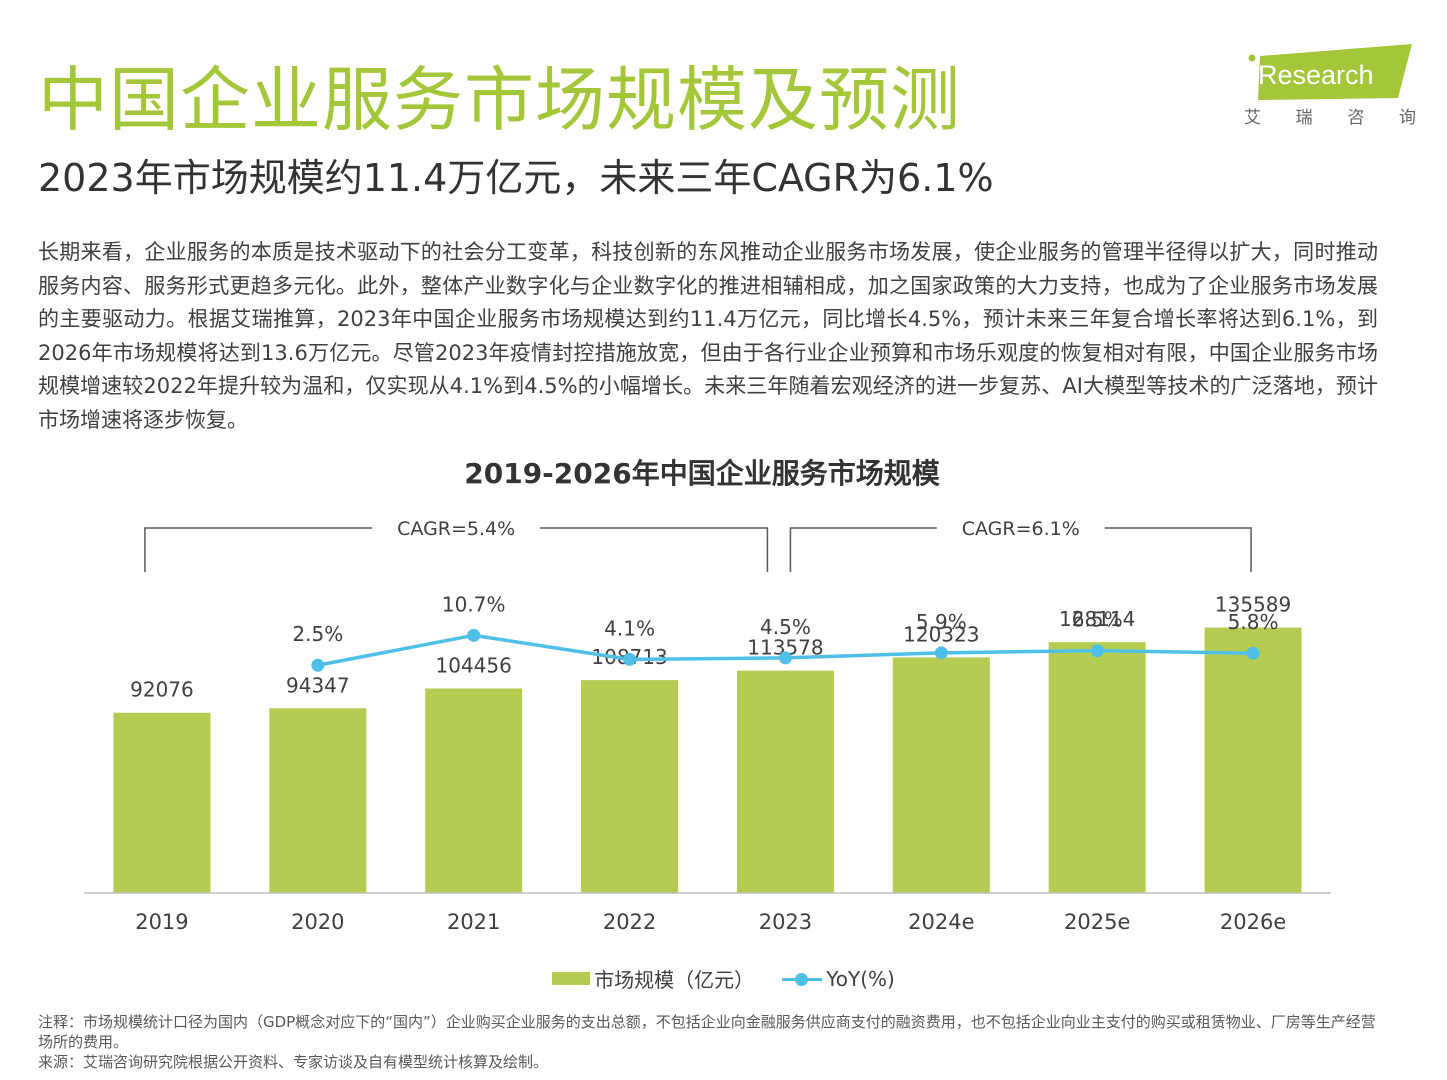  I want to click on legend-bar-label: 市场规模（亿元）, so click(674, 980).